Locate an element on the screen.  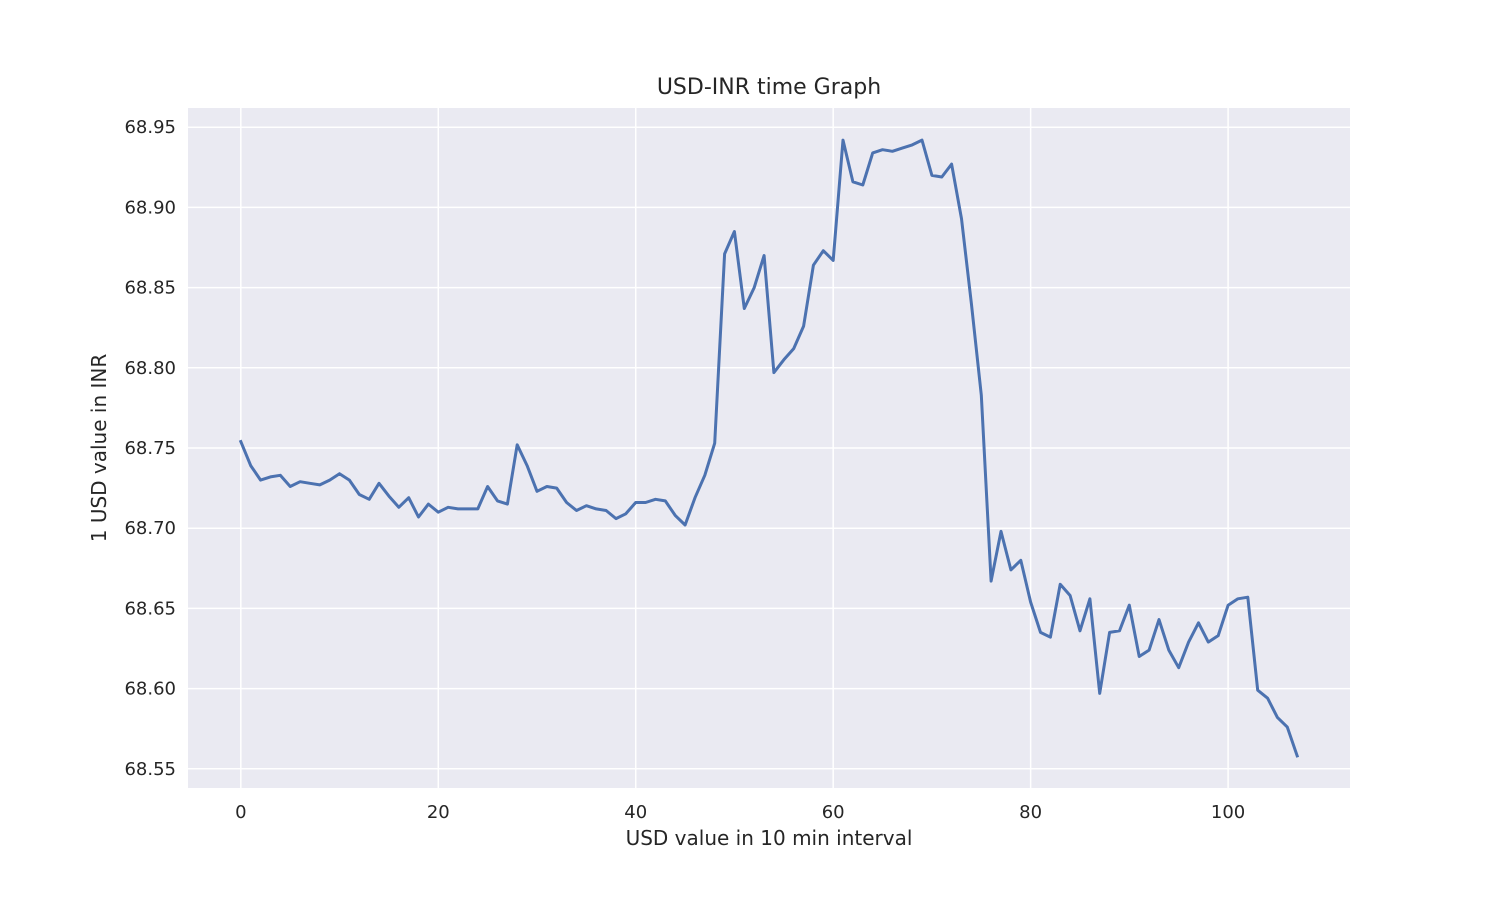
y-tick-label: 68.75 is located at coordinates (150, 448).